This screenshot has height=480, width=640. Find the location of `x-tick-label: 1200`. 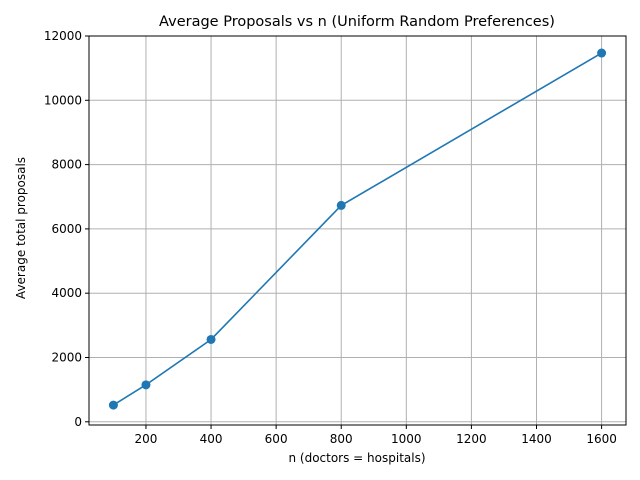

x-tick-label: 1200 is located at coordinates (471, 439).